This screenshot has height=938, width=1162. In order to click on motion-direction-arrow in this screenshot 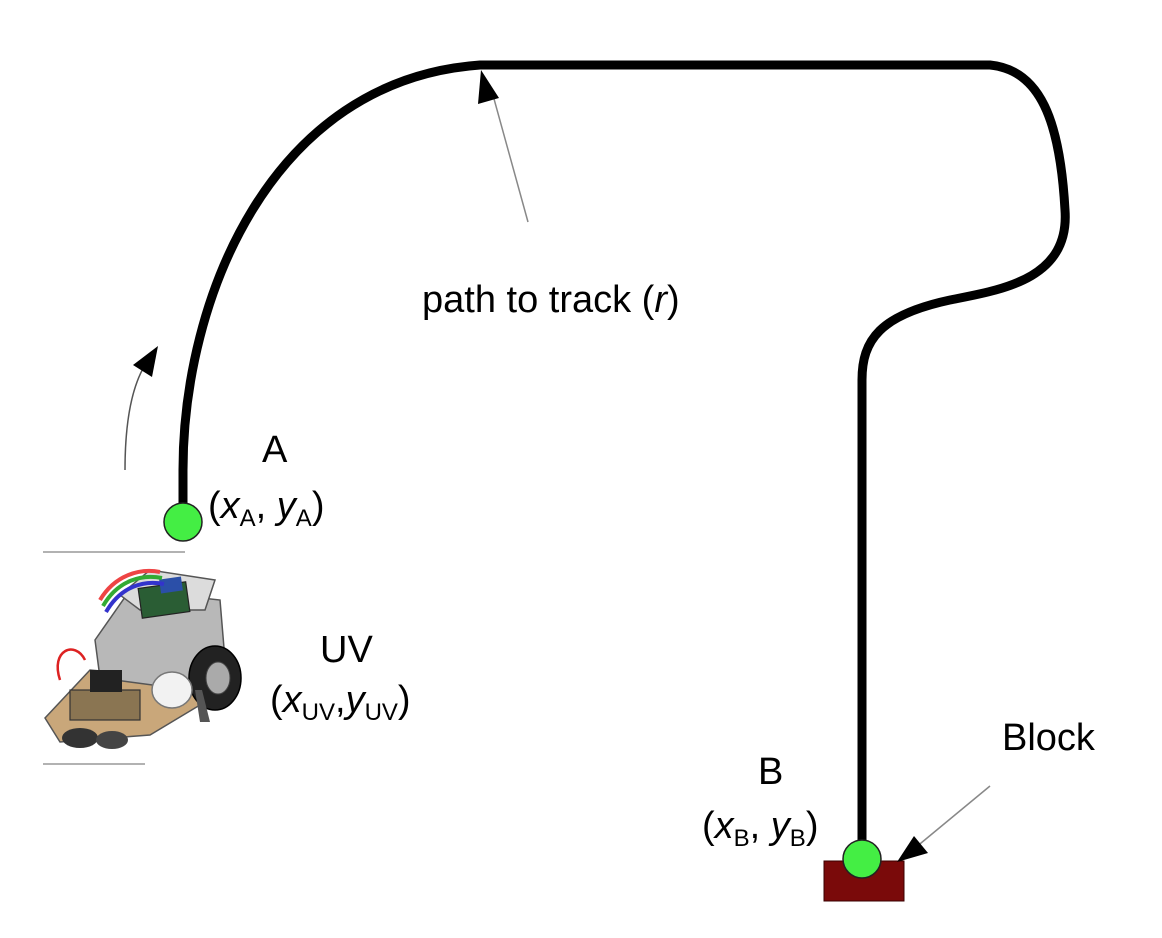, I will do `click(141, 408)`.